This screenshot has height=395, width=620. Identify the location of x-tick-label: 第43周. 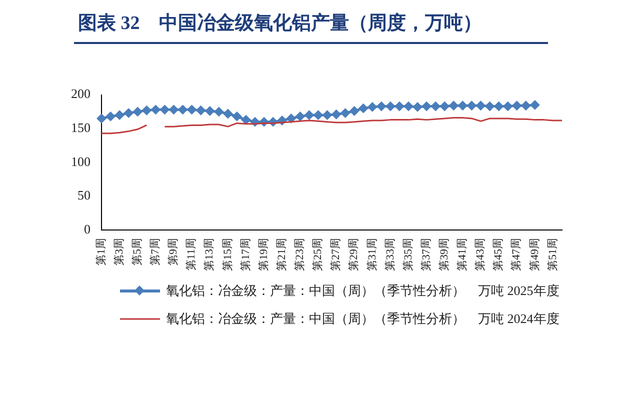
(480, 254).